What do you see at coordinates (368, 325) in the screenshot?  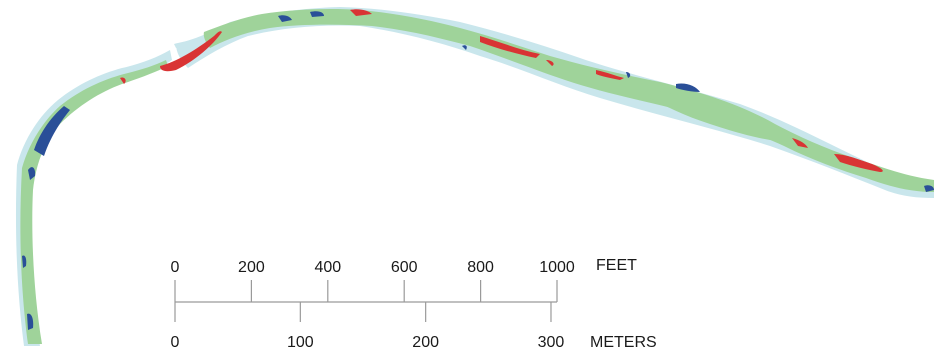 I see `meter-ticks: 0 100 200 300` at bounding box center [368, 325].